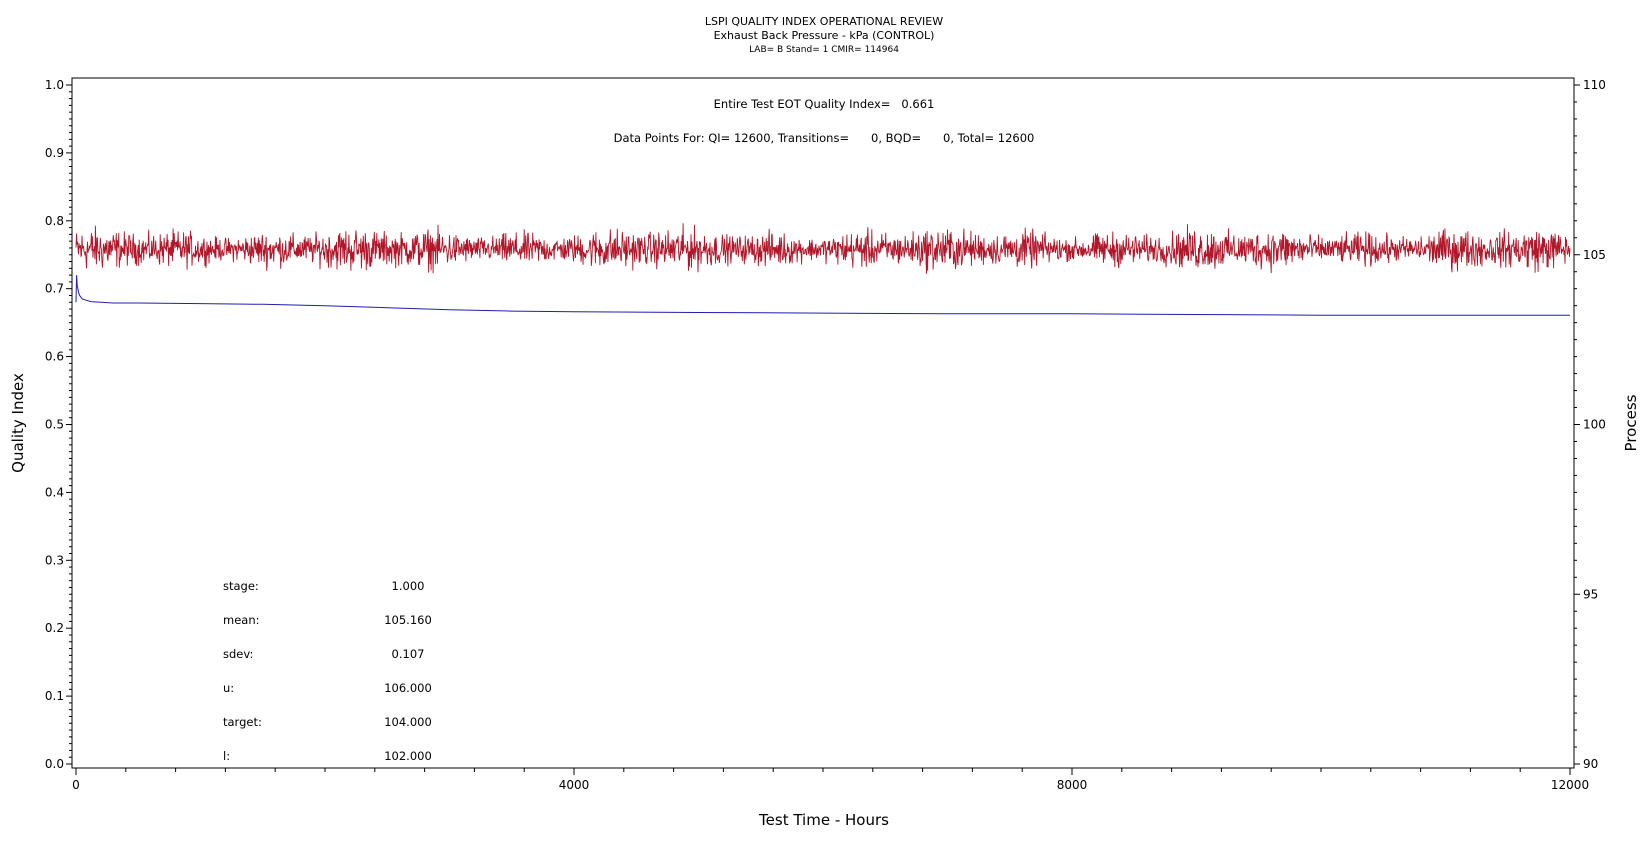 The width and height of the screenshot is (1648, 845). What do you see at coordinates (54, 289) in the screenshot?
I see `y-tick-label: 0.7` at bounding box center [54, 289].